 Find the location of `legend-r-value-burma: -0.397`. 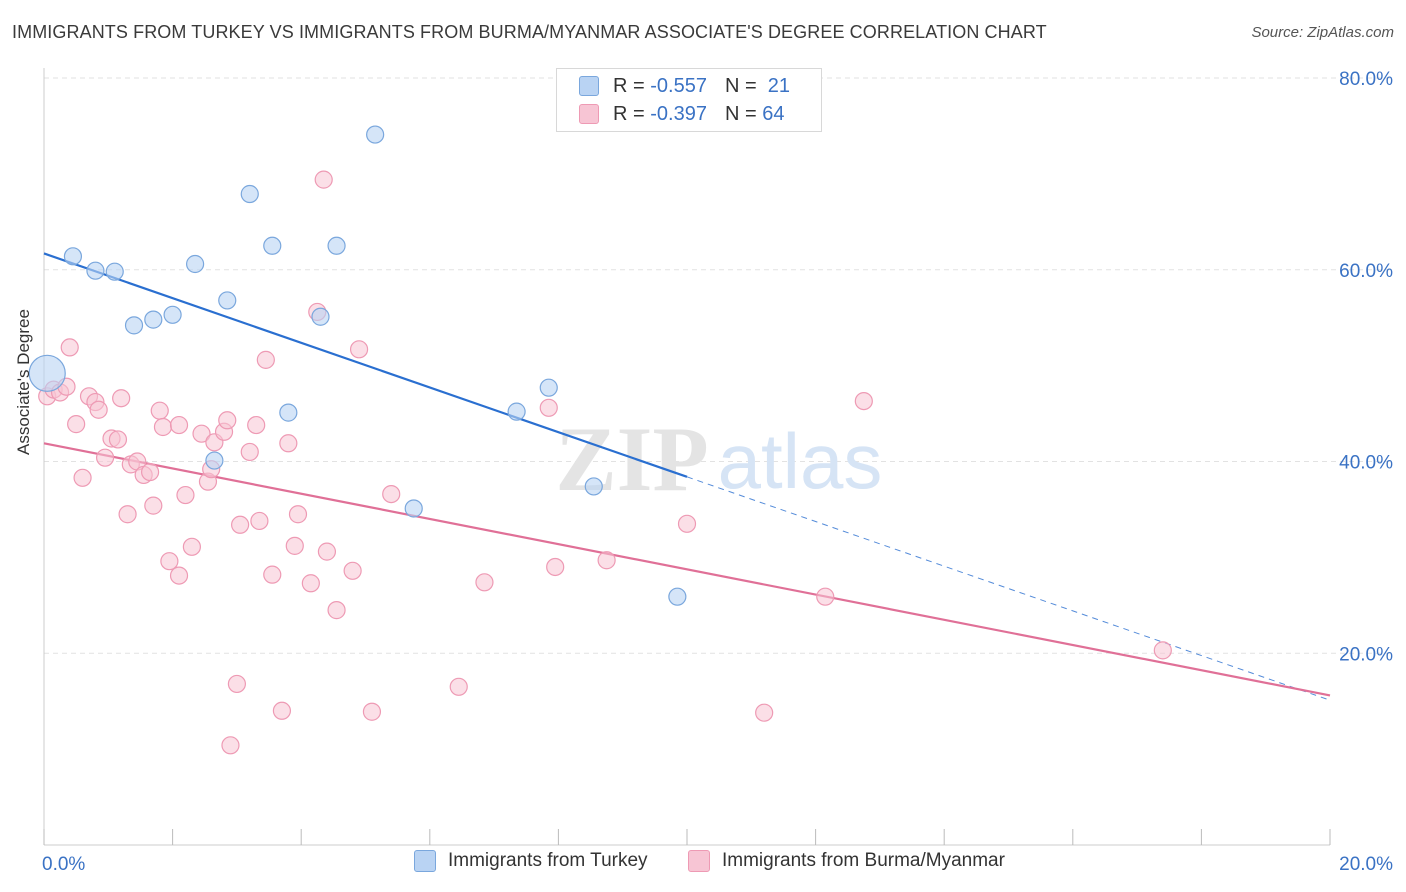

legend-r-value-burma: -0.397 is located at coordinates (678, 113).